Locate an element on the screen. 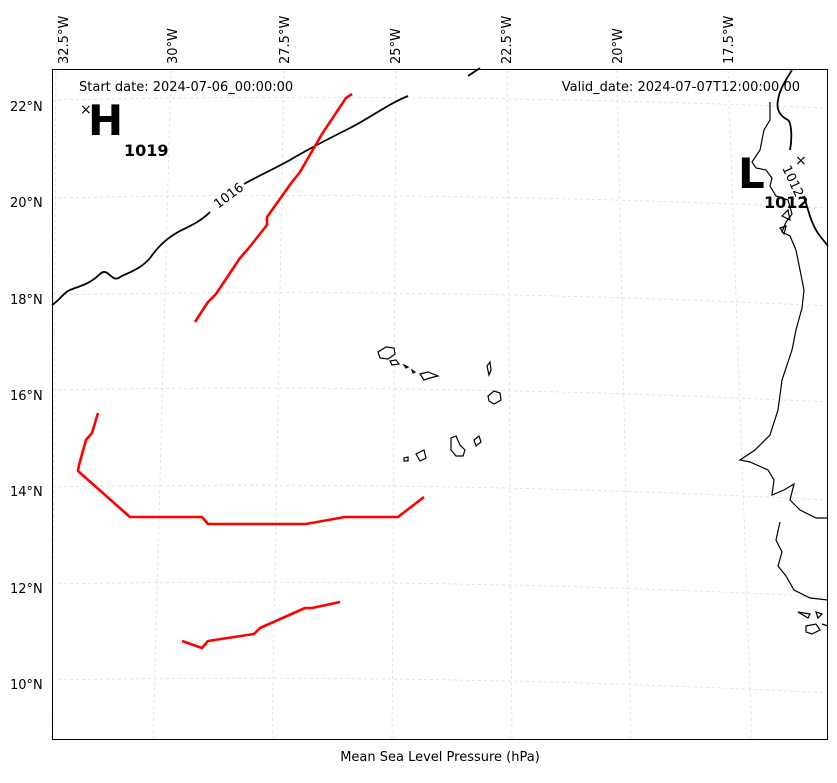  low-value: 1012 is located at coordinates (786, 202).